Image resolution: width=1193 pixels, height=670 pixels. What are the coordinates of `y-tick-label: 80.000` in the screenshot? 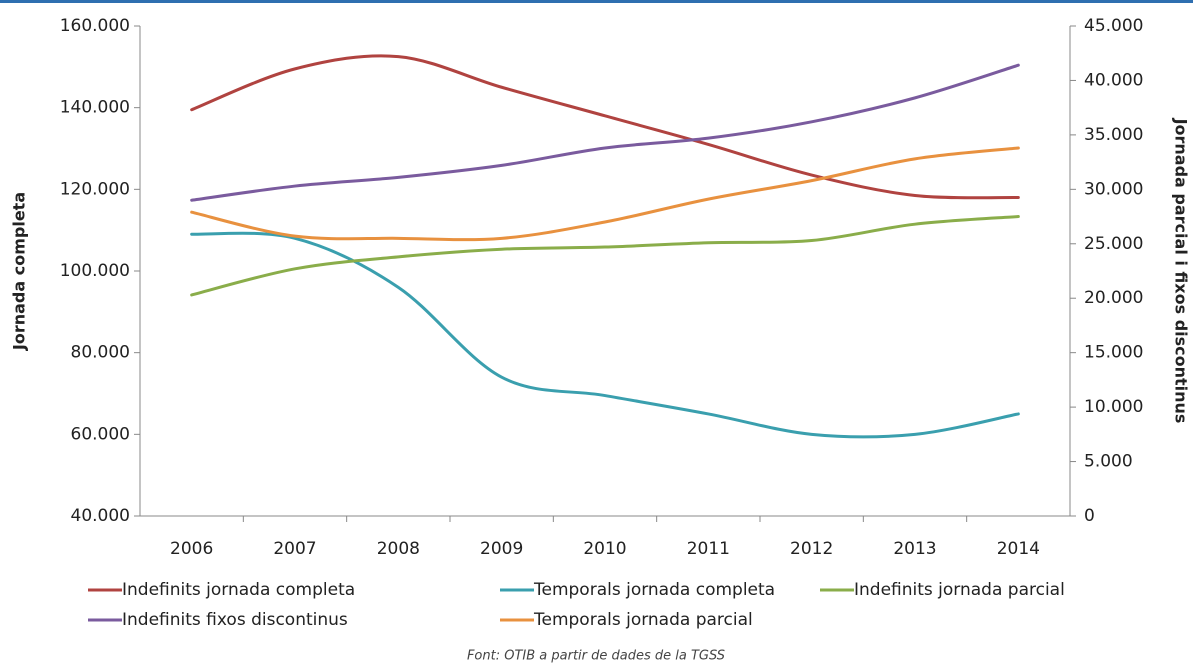 It's located at (100, 353).